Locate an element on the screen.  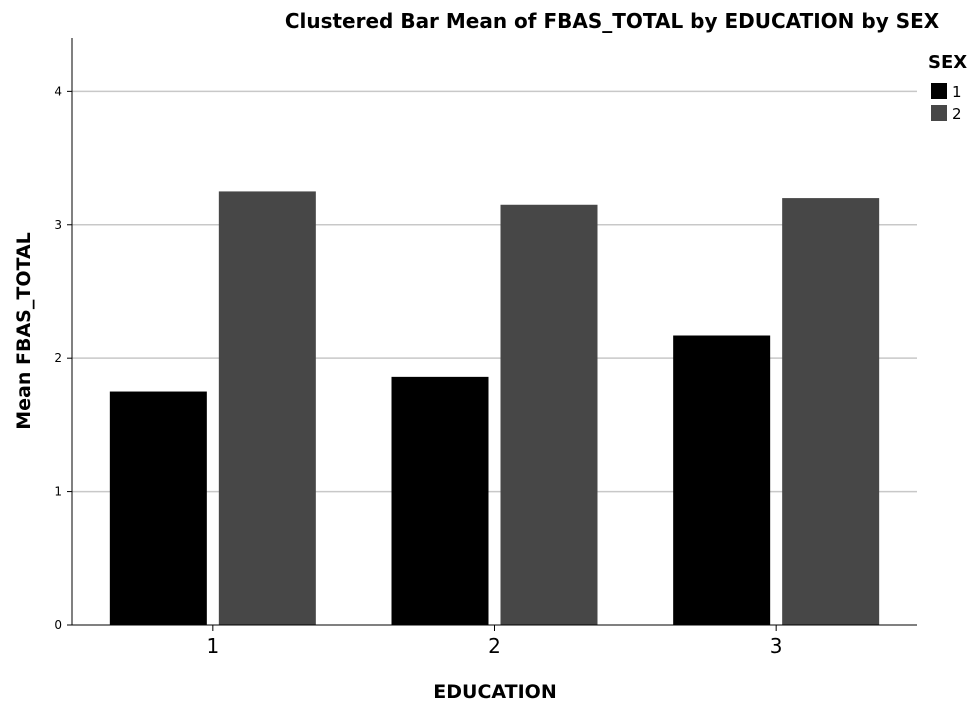
y-tick-label: 3 is located at coordinates (58, 225).